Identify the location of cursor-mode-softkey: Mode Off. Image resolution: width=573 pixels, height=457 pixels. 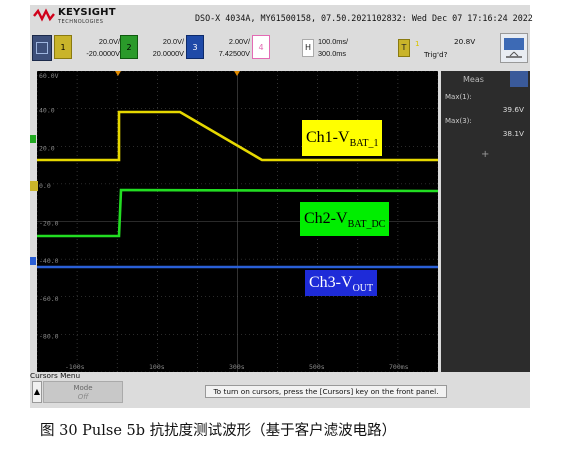
(83, 392).